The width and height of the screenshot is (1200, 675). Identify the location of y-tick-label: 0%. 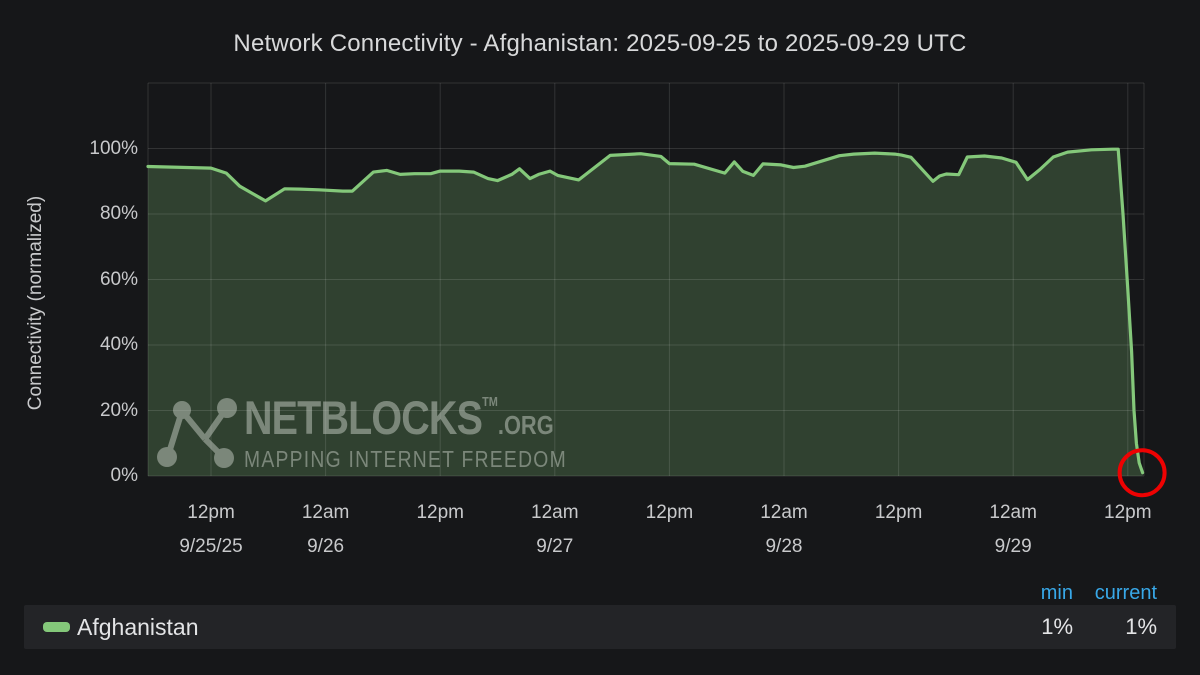
(124, 475).